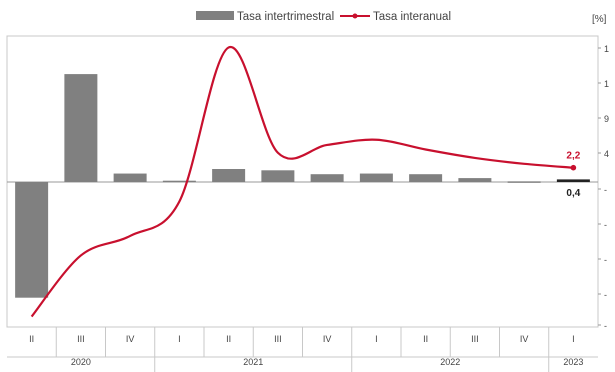 The height and width of the screenshot is (372, 615). What do you see at coordinates (285, 17) in the screenshot?
I see `legend-bar-label: Tasa intertrimestral` at bounding box center [285, 17].